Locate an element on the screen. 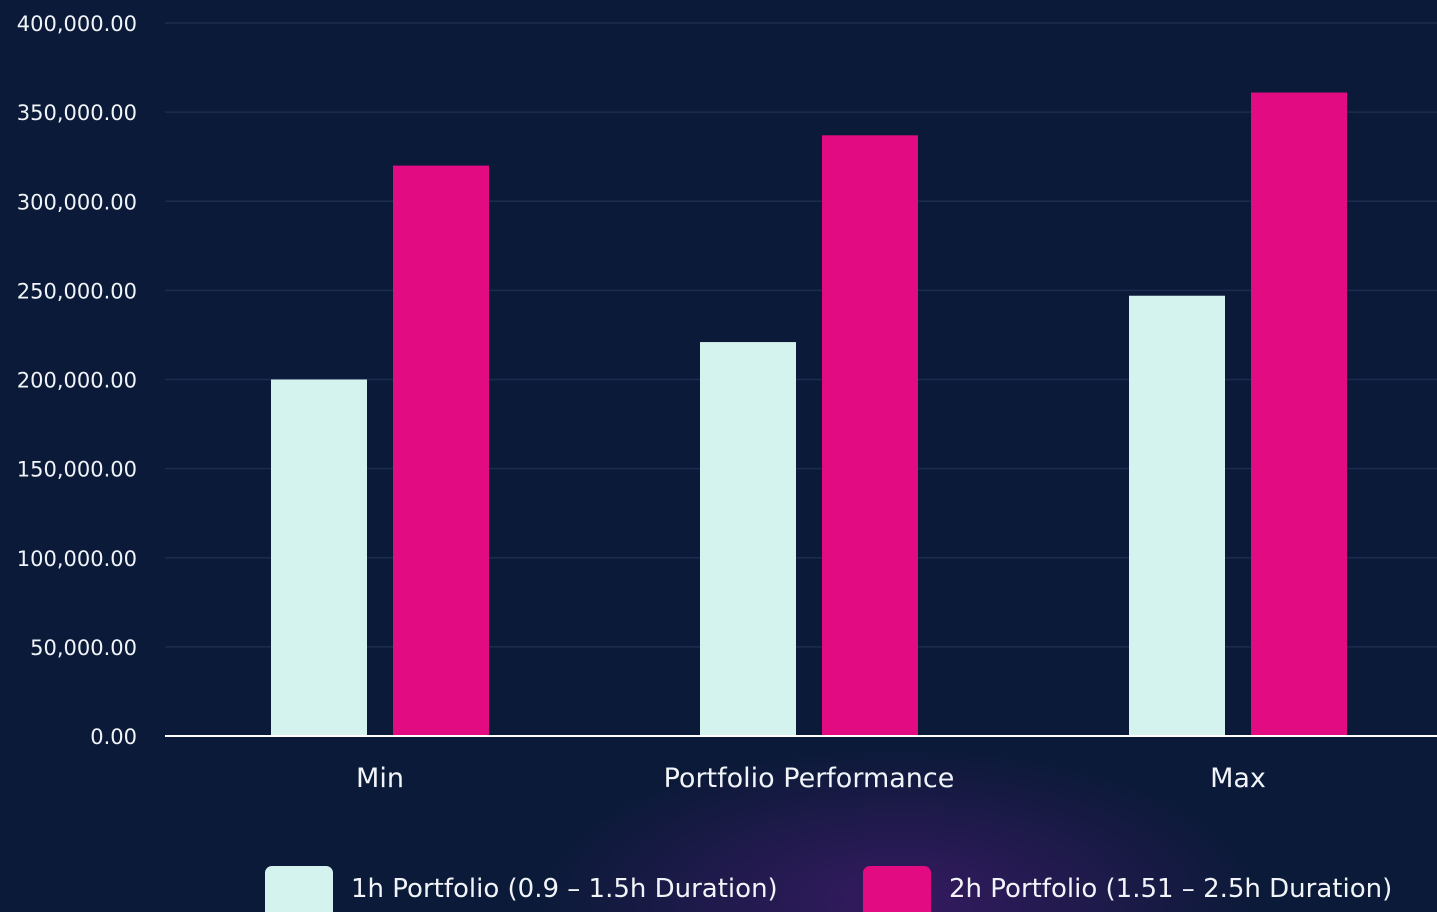 Image resolution: width=1437 pixels, height=912 pixels. legend-swatch-1h is located at coordinates (299, 889).